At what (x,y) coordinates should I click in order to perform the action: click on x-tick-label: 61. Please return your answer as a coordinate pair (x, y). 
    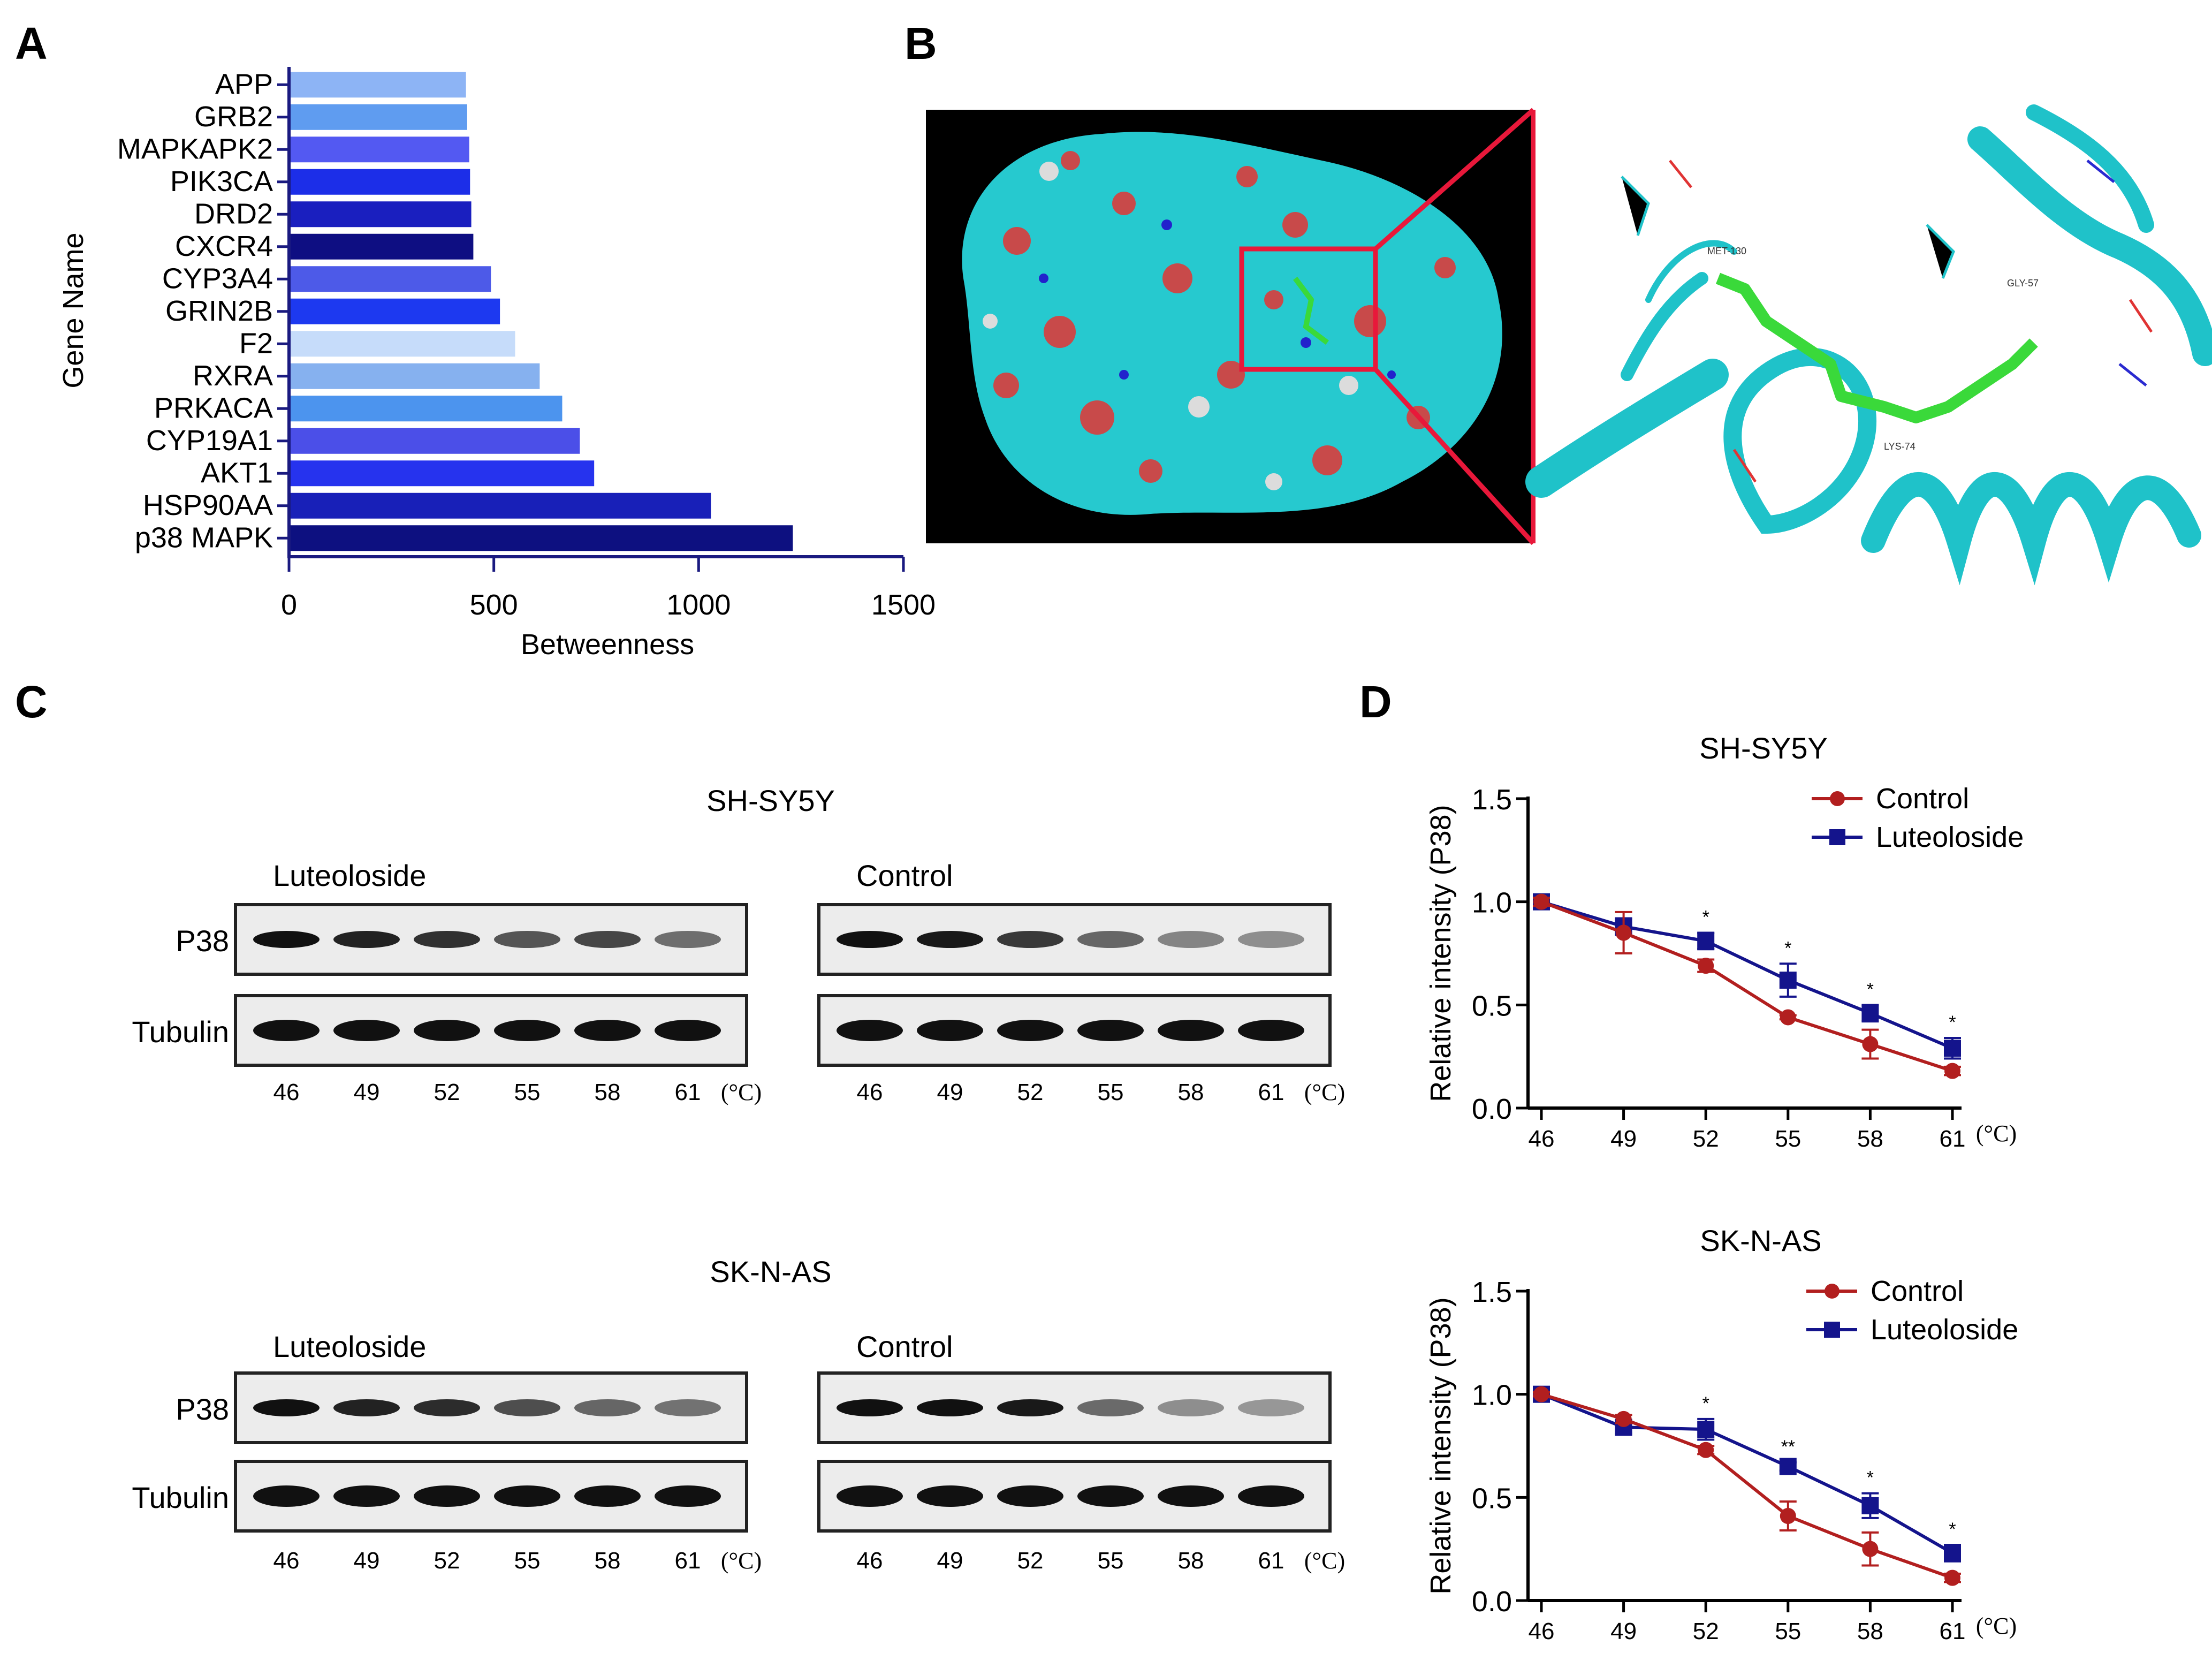
    Looking at the image, I should click on (1953, 1631).